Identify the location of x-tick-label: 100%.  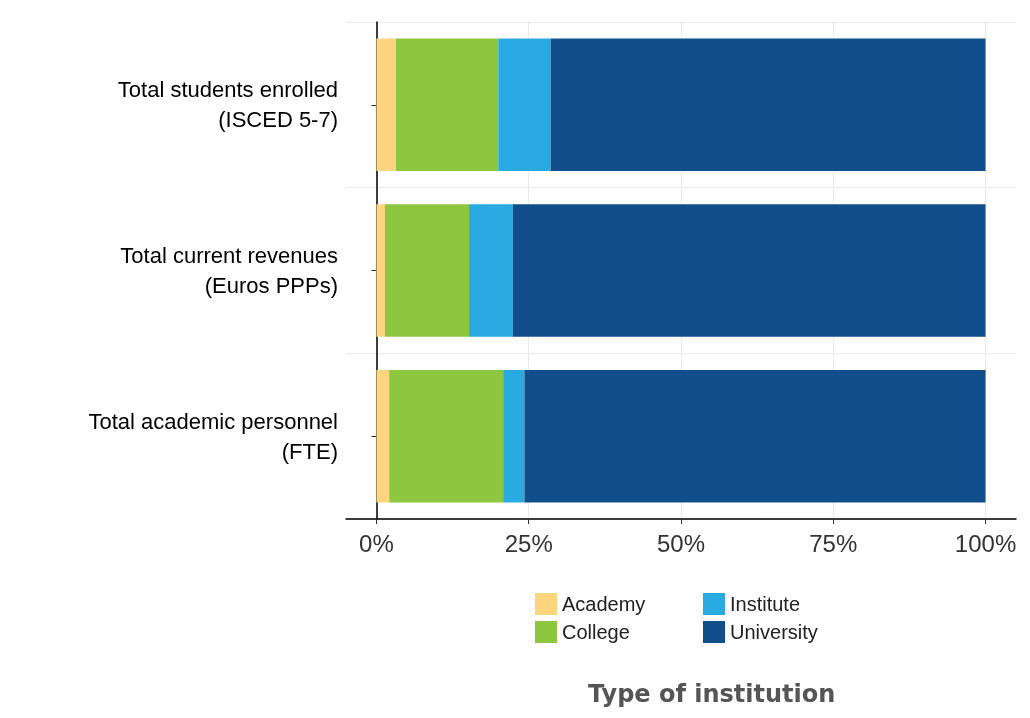
(985, 543).